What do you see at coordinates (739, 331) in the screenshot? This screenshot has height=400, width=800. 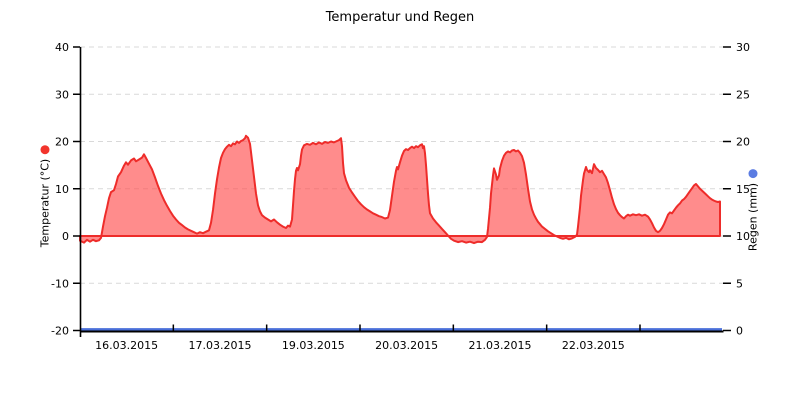 I see `y-right-tick-label: 0` at bounding box center [739, 331].